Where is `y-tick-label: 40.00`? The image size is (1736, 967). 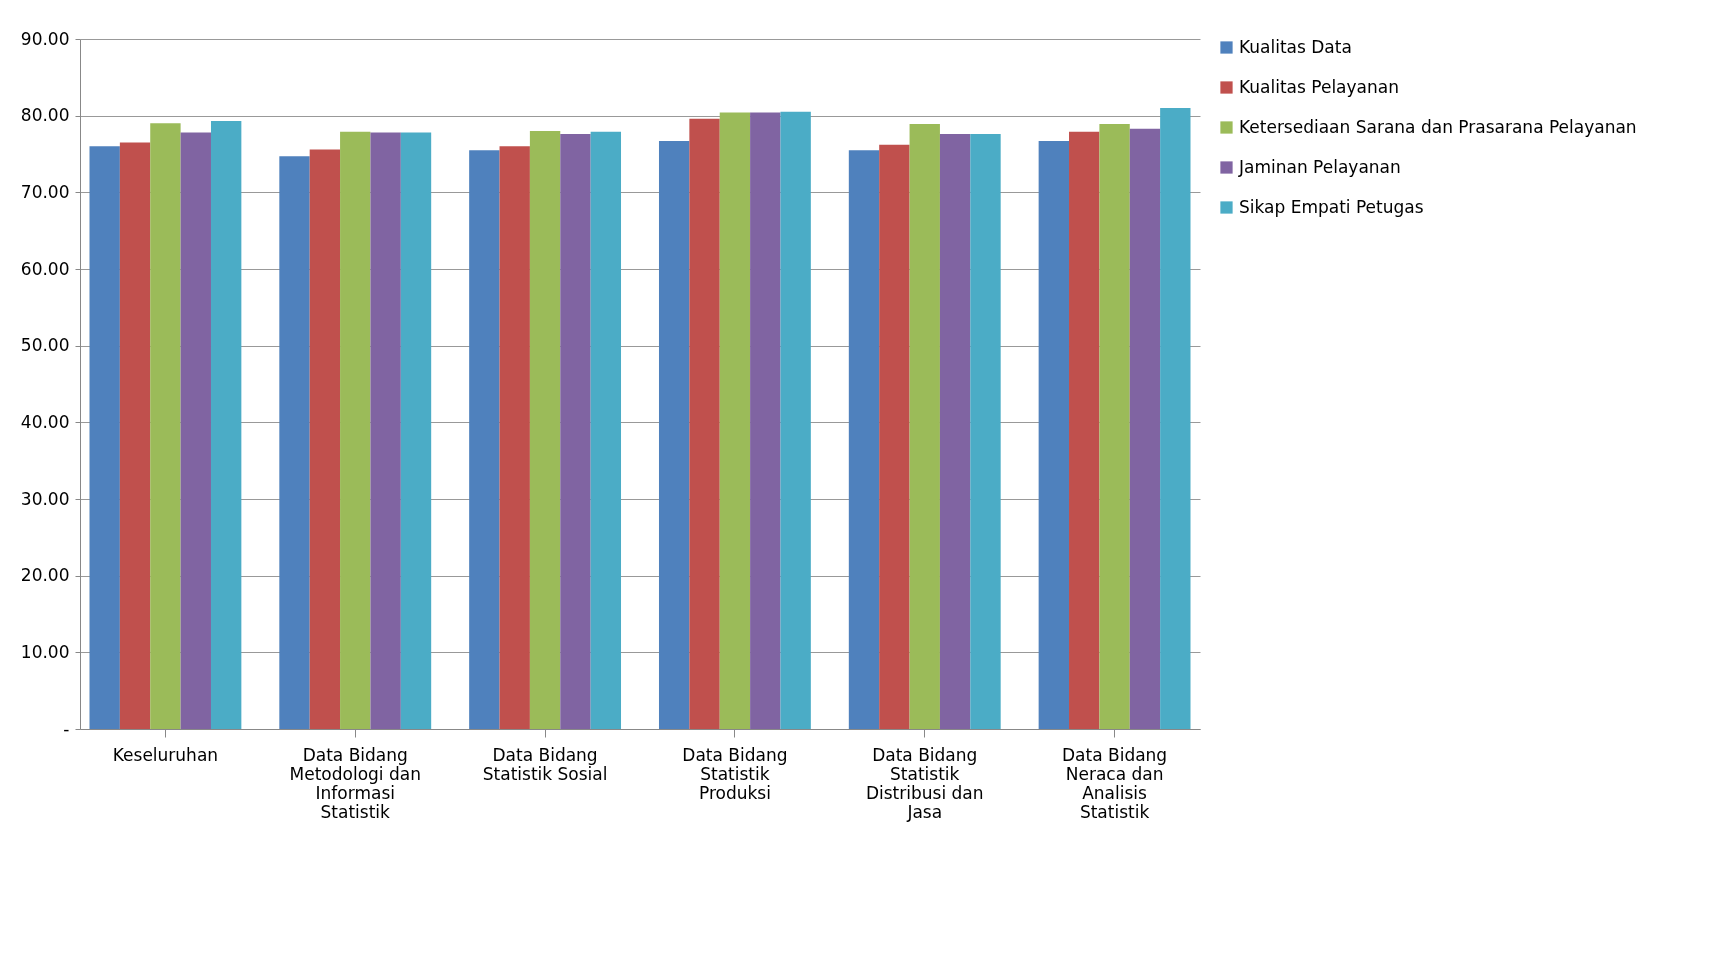
y-tick-label: 40.00 is located at coordinates (45, 421).